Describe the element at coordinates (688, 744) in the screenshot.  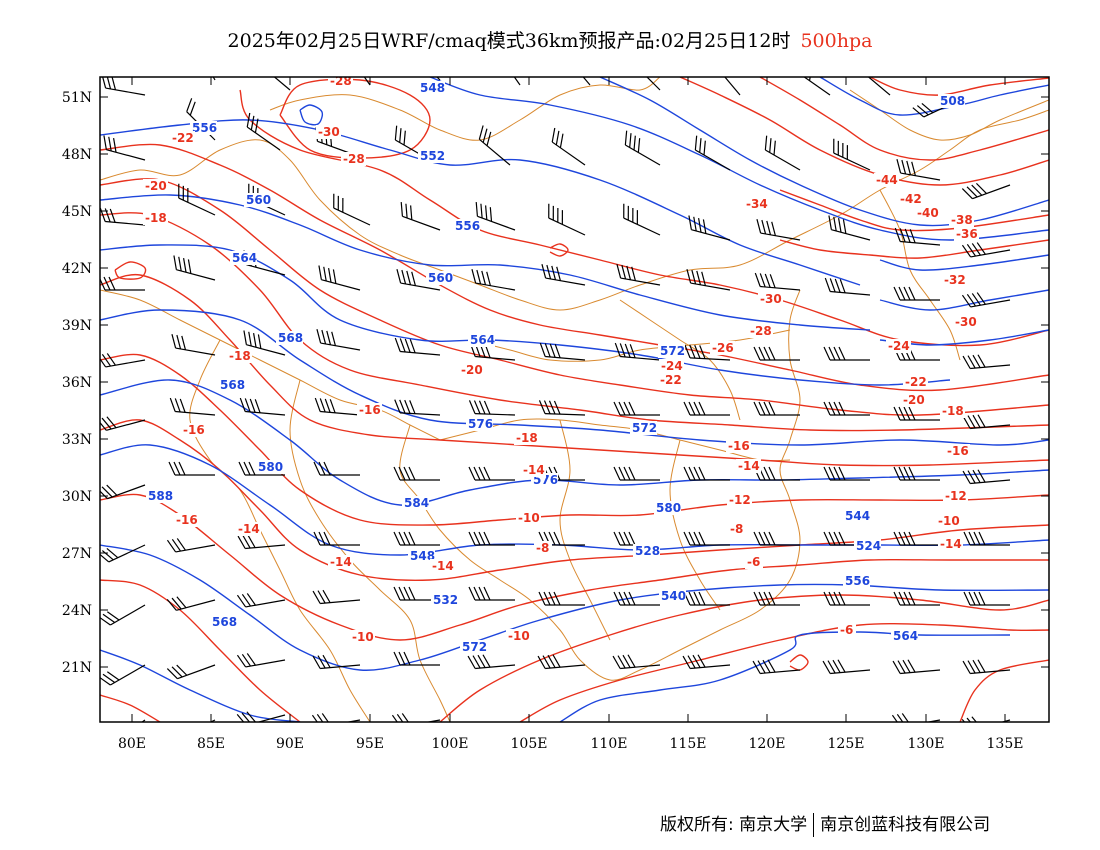
I see `lon-tick-label: 115E` at that location.